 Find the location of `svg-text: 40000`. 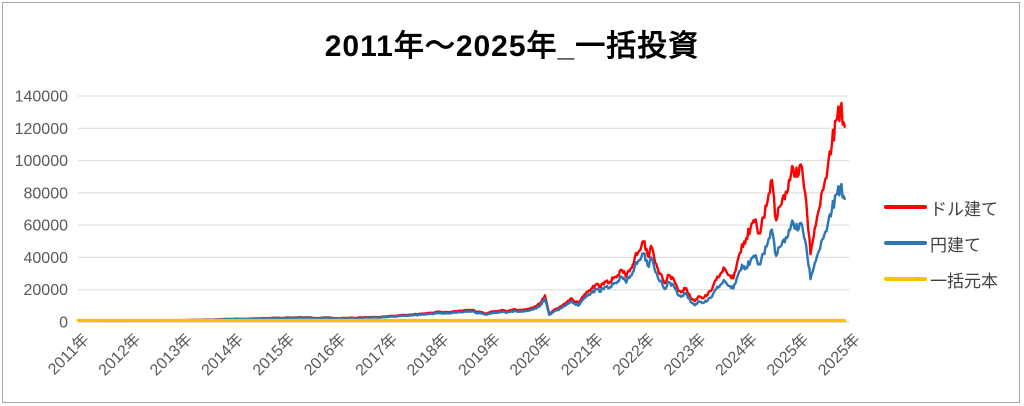

svg-text: 40000 is located at coordinates (46, 258).